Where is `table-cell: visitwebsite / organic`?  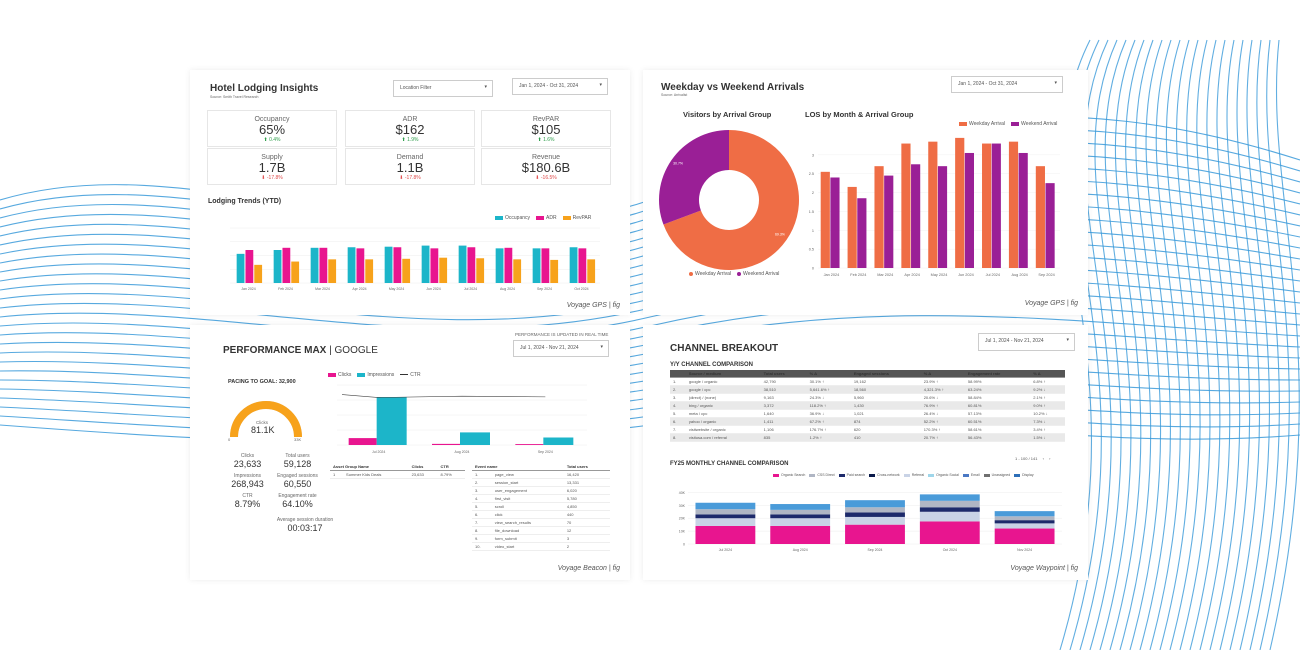
table-cell: visitwebsite / organic is located at coordinates (723, 429).